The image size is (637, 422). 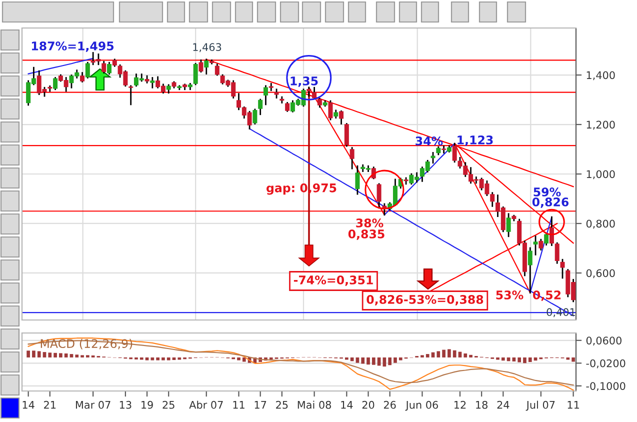 I want to click on annotation: 38%, so click(x=370, y=223).